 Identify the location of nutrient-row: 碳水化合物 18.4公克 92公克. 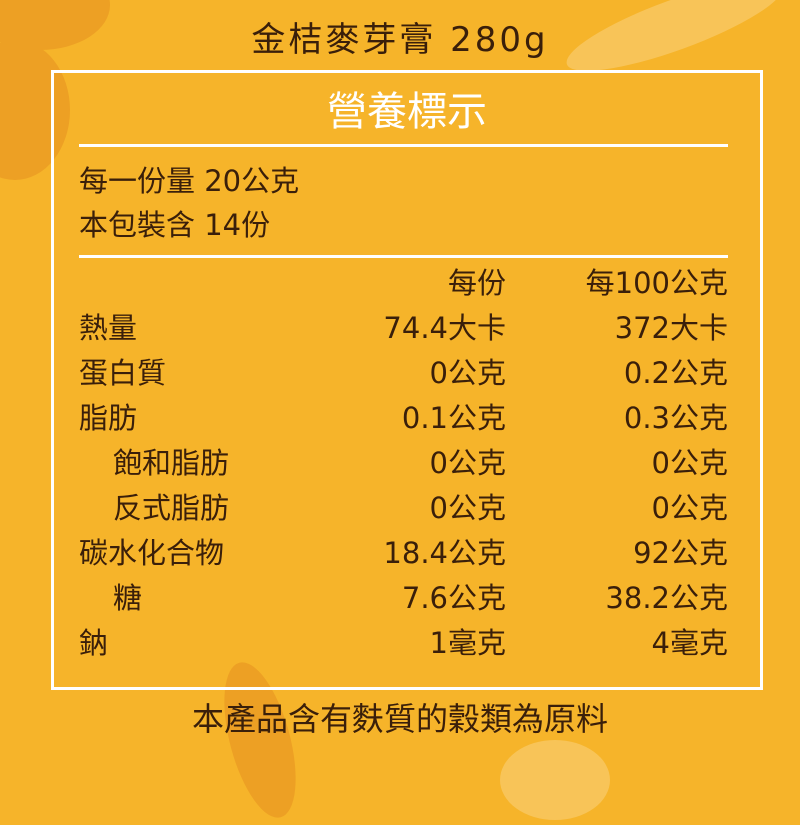
(403, 553).